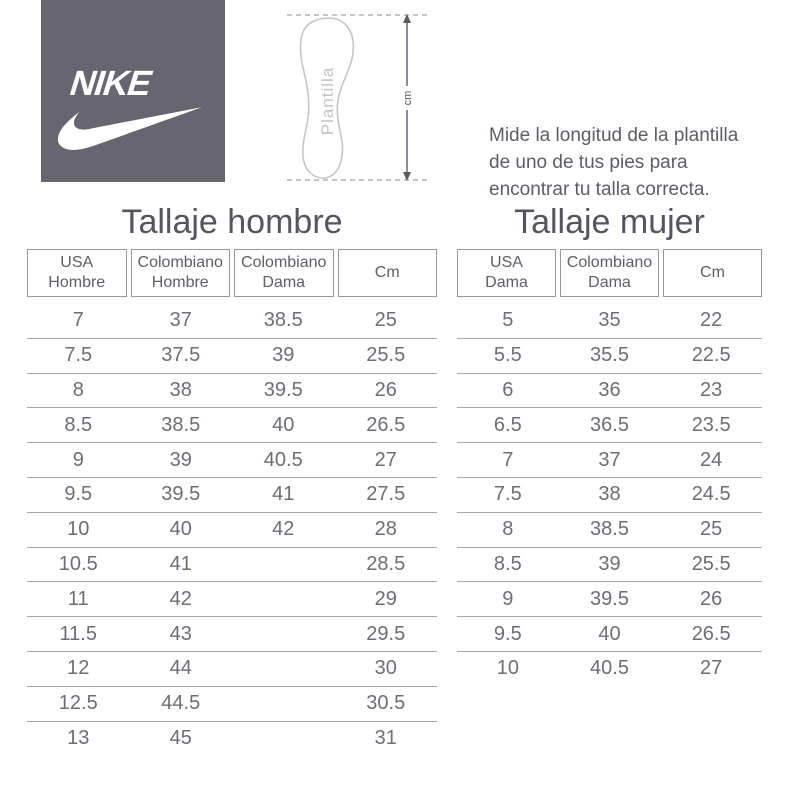 The width and height of the screenshot is (800, 800). Describe the element at coordinates (77, 273) in the screenshot. I see `column-header: USA Hombre` at that location.